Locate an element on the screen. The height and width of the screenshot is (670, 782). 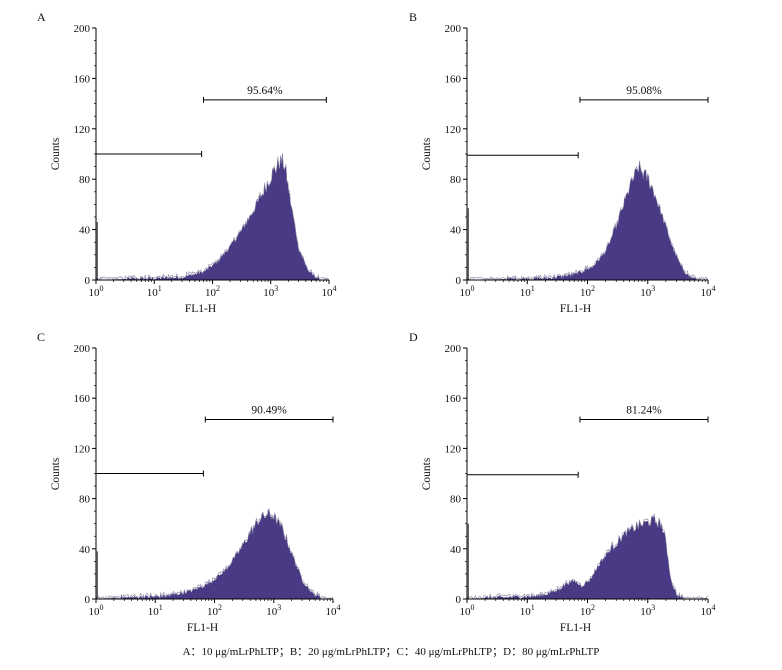
panel-label: D is located at coordinates (413, 337).